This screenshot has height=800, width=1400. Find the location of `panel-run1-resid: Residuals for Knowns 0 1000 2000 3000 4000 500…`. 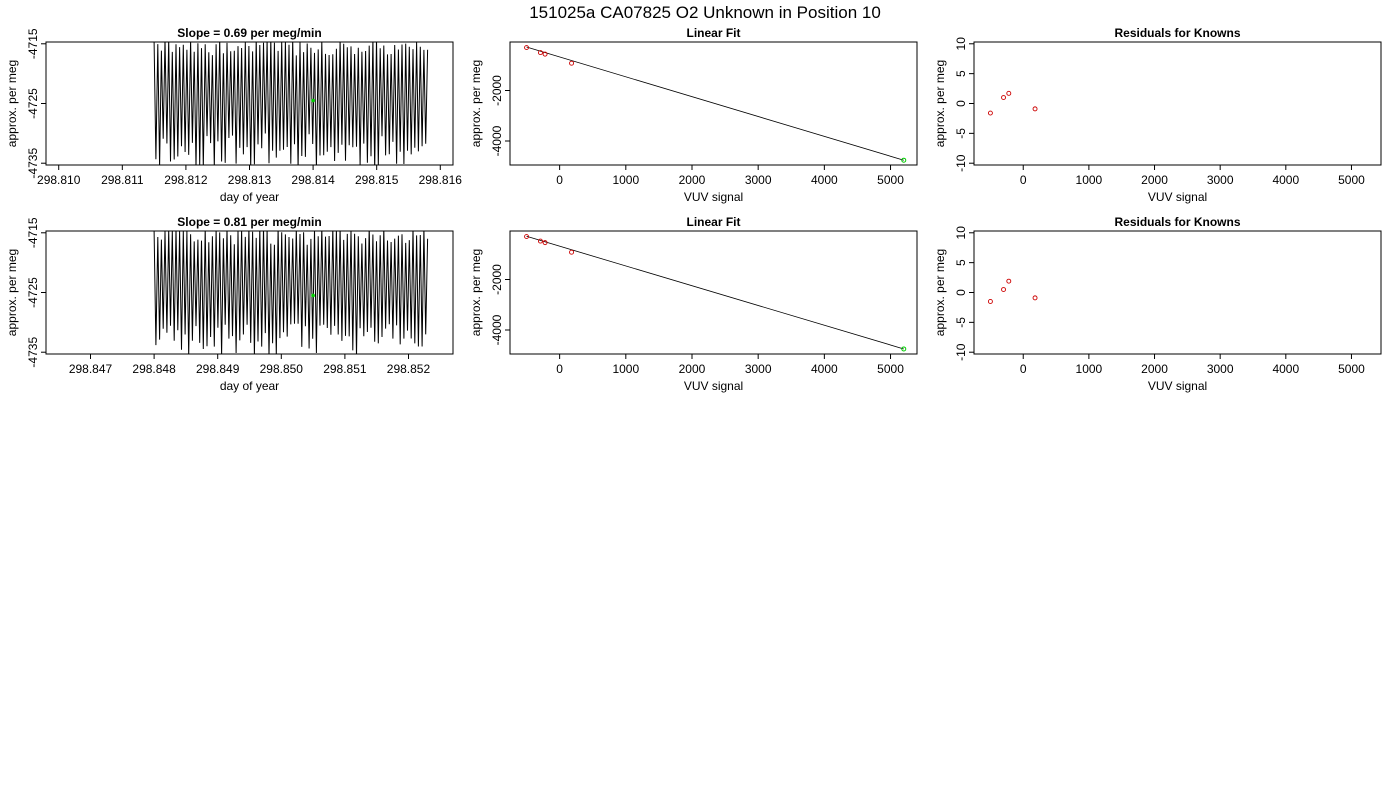

panel-run1-resid: Residuals for Knowns 0 1000 2000 3000 4000 500… is located at coordinates (1157, 115).